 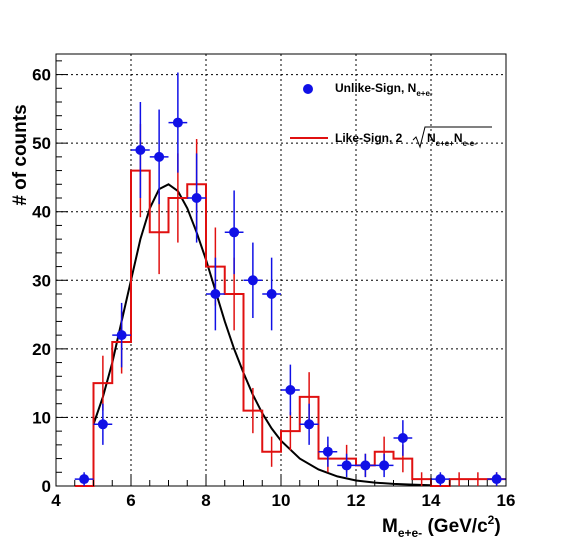 I want to click on y-tick-label: 10, so click(x=41, y=417).